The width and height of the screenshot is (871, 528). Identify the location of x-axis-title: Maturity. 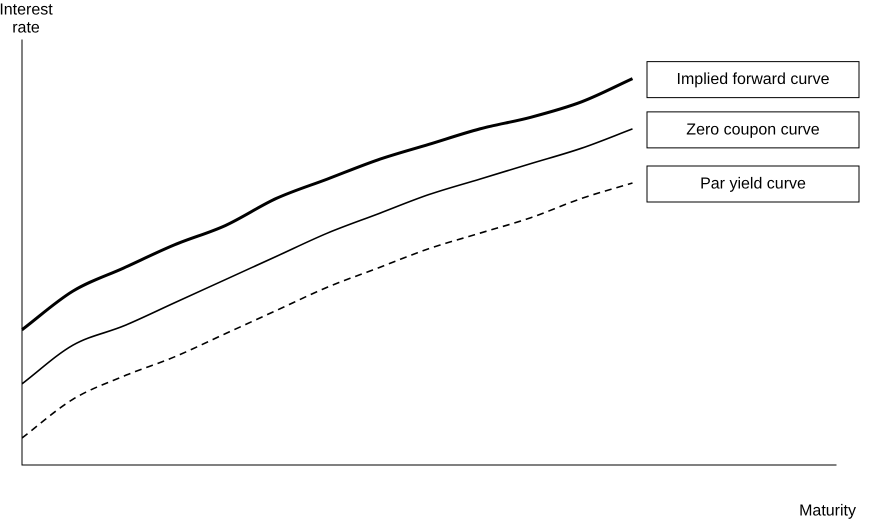
(827, 511).